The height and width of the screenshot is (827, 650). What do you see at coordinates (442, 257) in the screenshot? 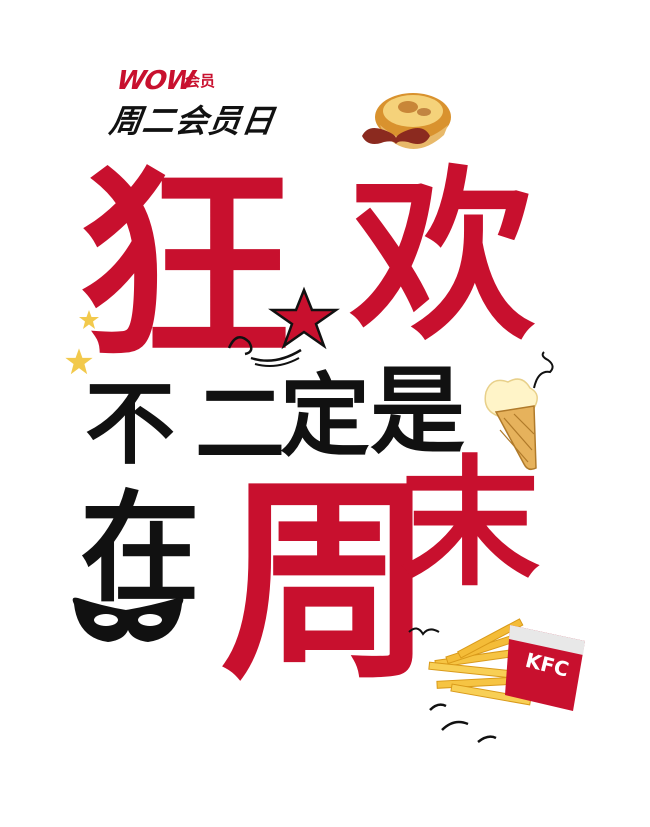
I see `headline-char-huan: 欢` at bounding box center [442, 257].